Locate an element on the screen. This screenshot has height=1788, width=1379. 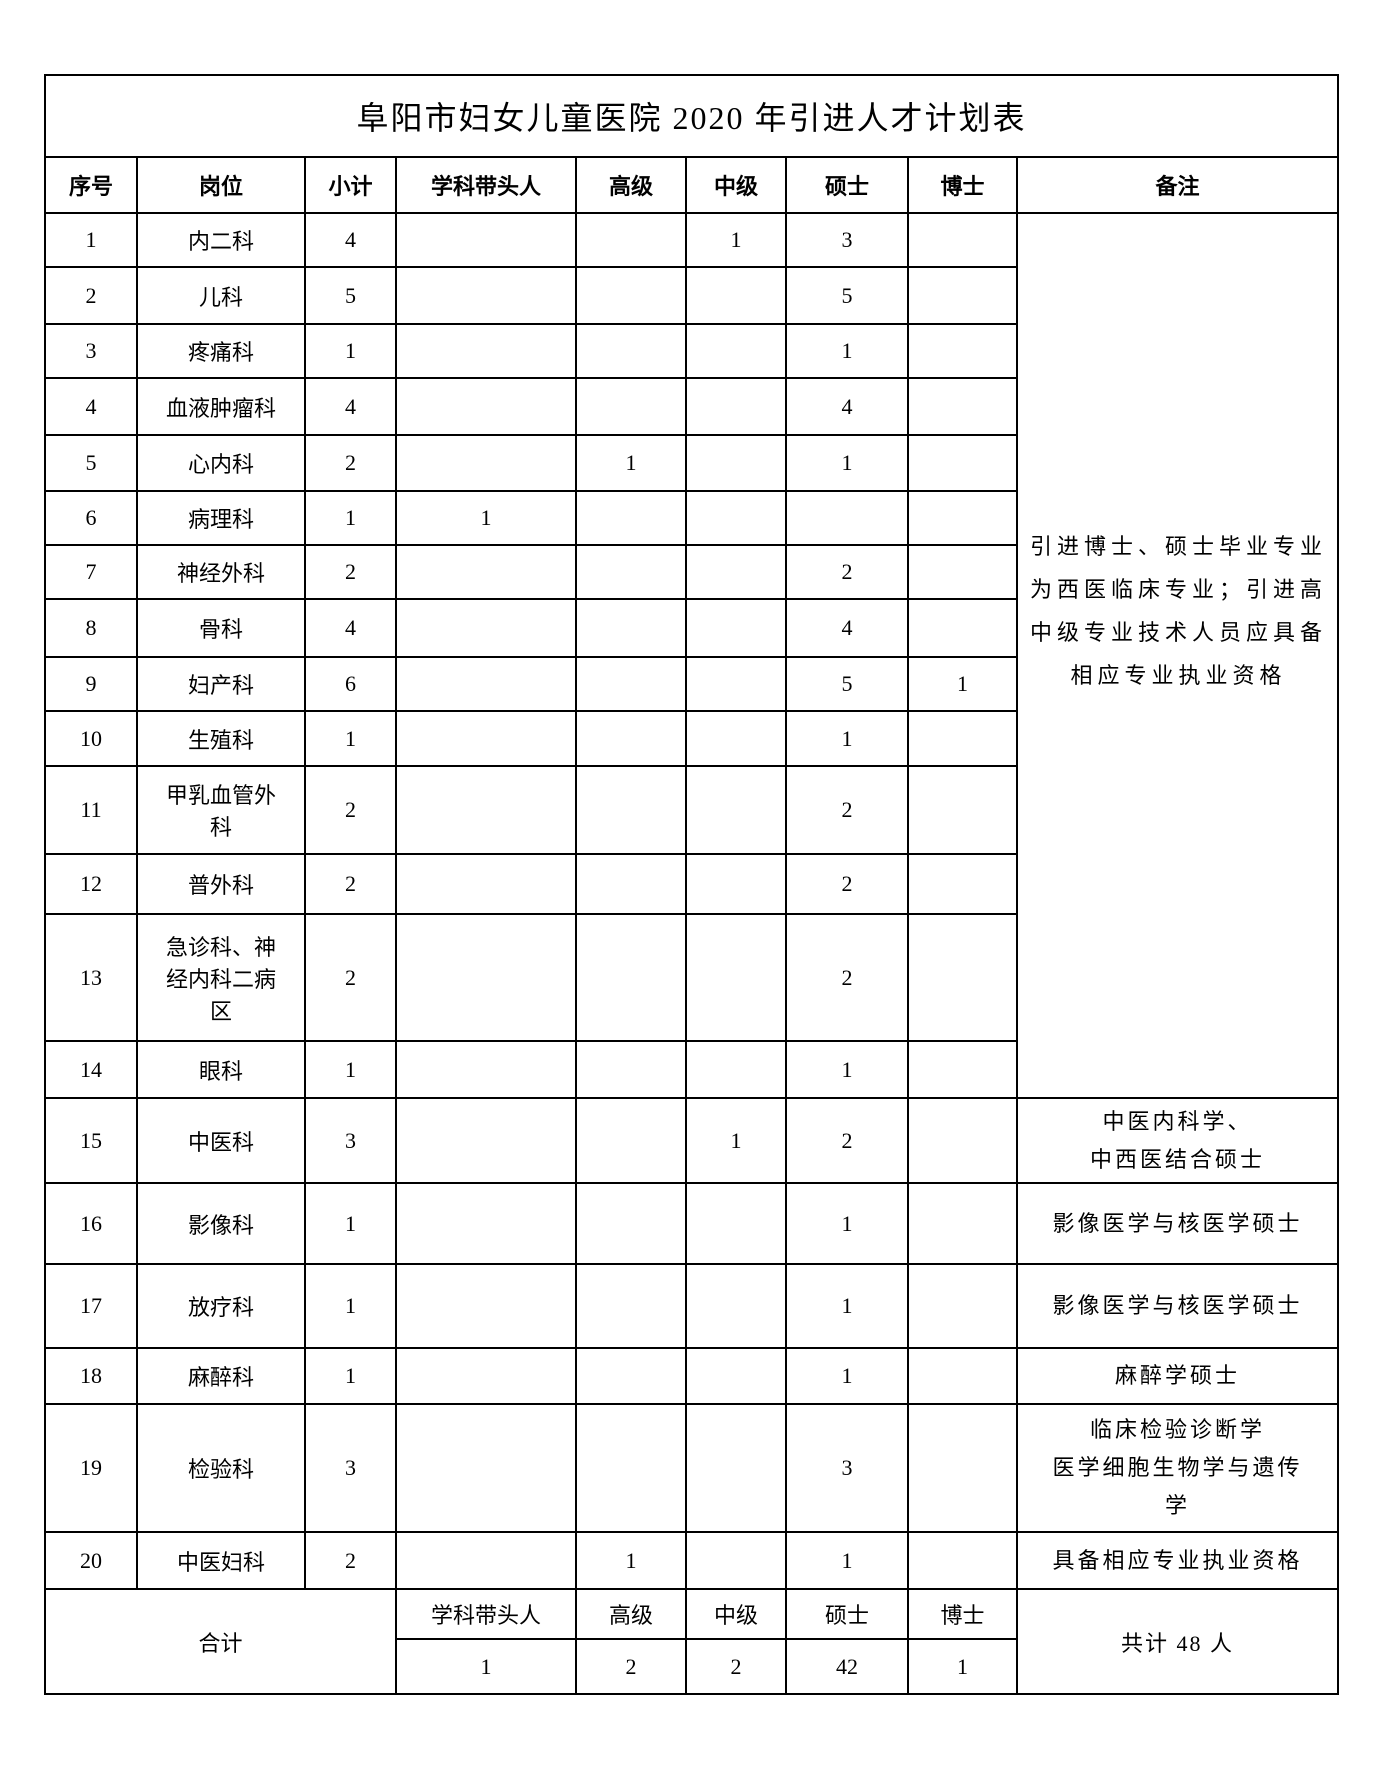
table-row: 16 影像科 1 1 影像医学与核医学硕士 is located at coordinates (692, 1223).